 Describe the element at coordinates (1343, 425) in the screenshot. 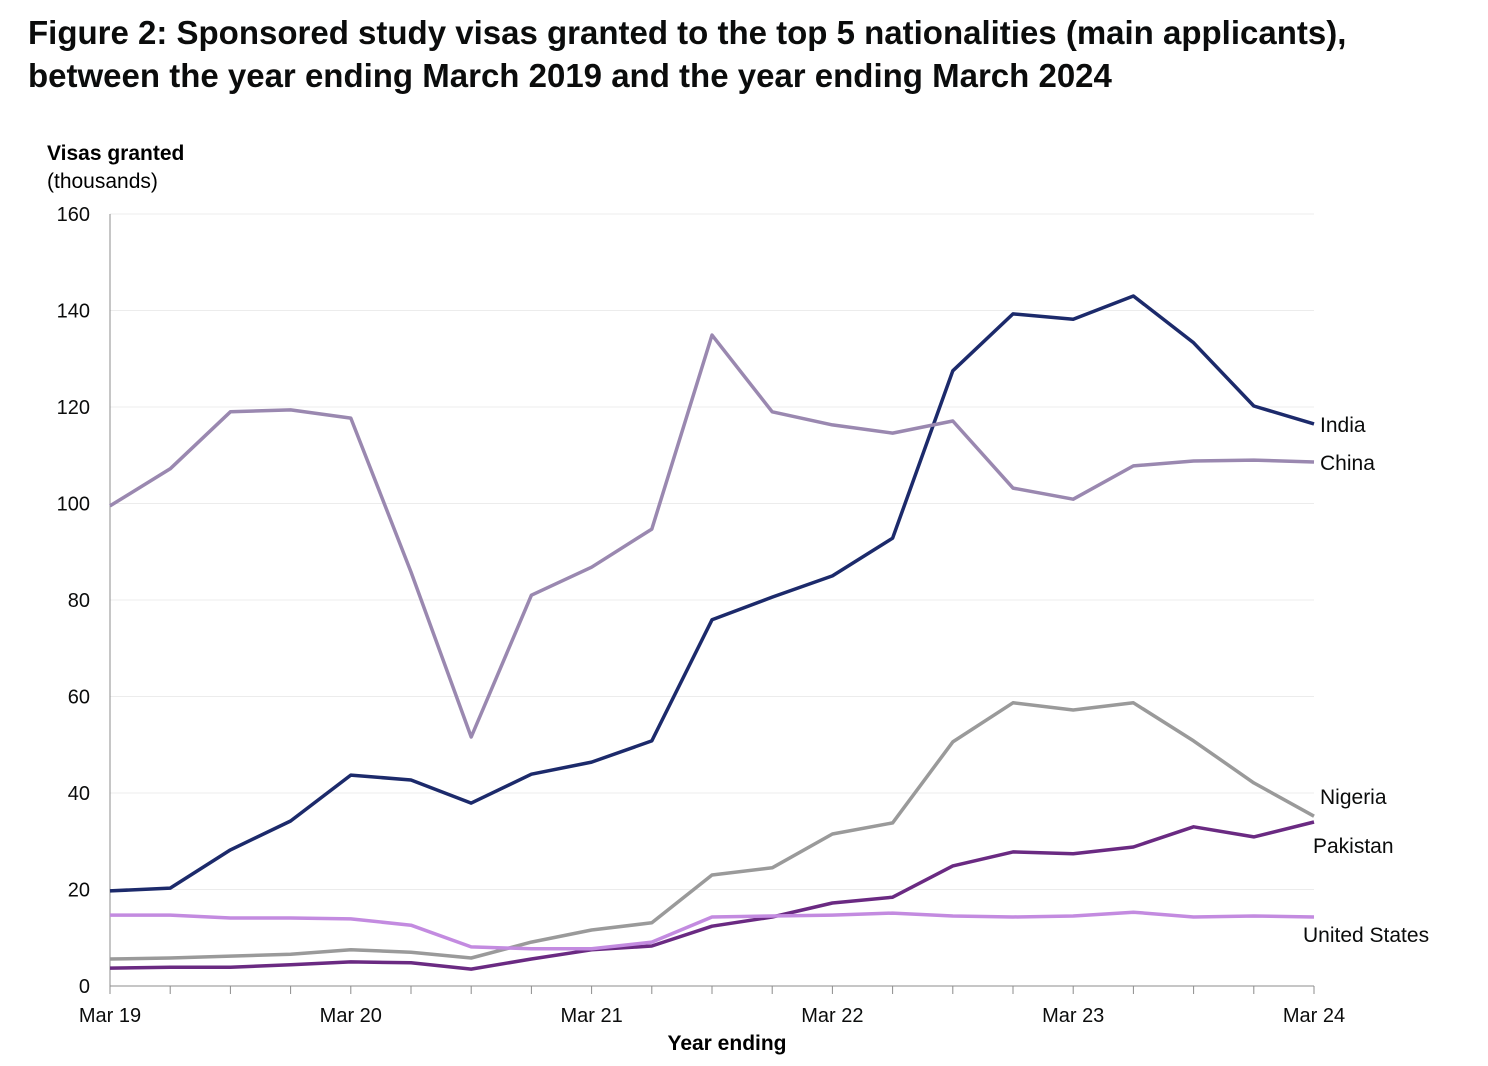

I see `series-label: India` at that location.